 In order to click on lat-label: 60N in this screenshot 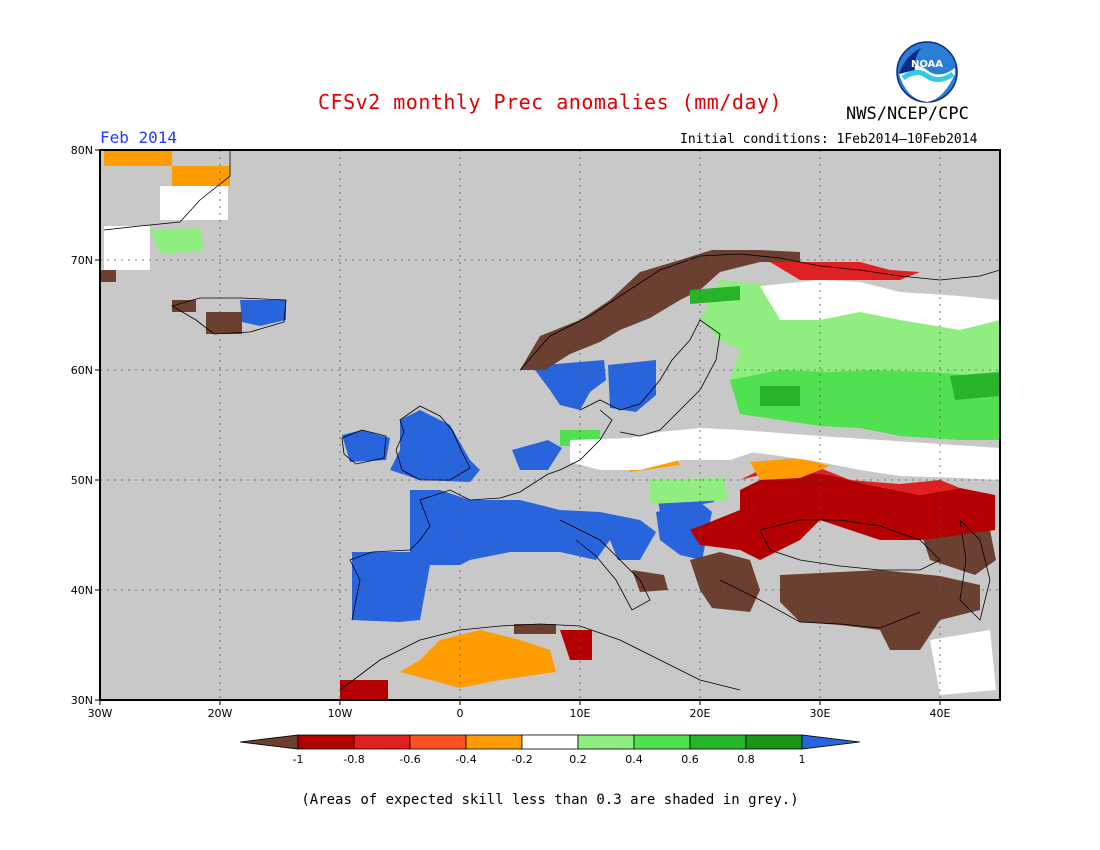, I will do `click(82, 370)`.